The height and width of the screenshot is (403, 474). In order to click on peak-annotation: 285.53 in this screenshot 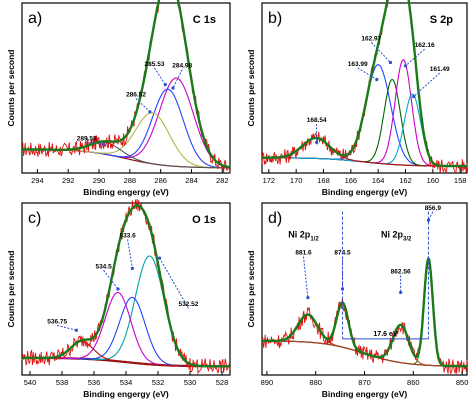, I will do `click(155, 64)`.